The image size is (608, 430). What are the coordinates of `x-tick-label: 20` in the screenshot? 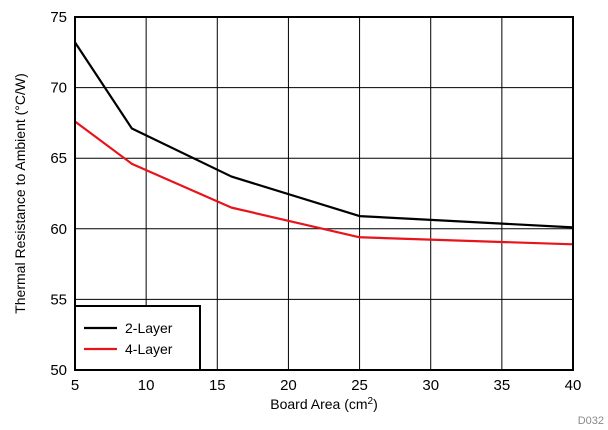 It's located at (288, 385).